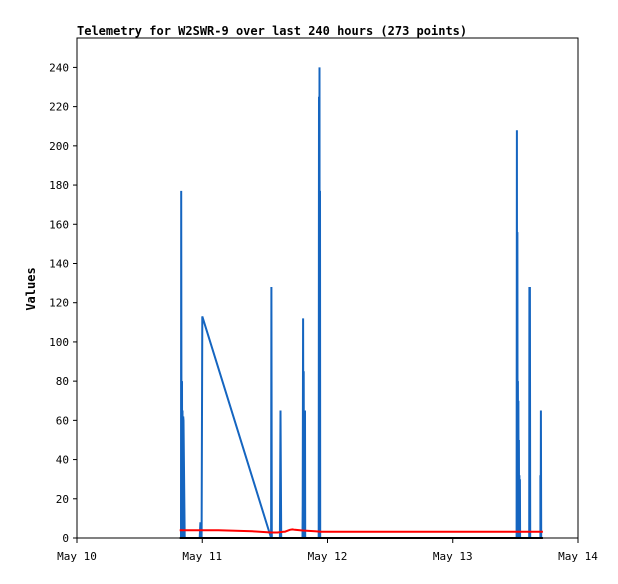  What do you see at coordinates (62, 420) in the screenshot?
I see `y-tick-label: 60` at bounding box center [62, 420].